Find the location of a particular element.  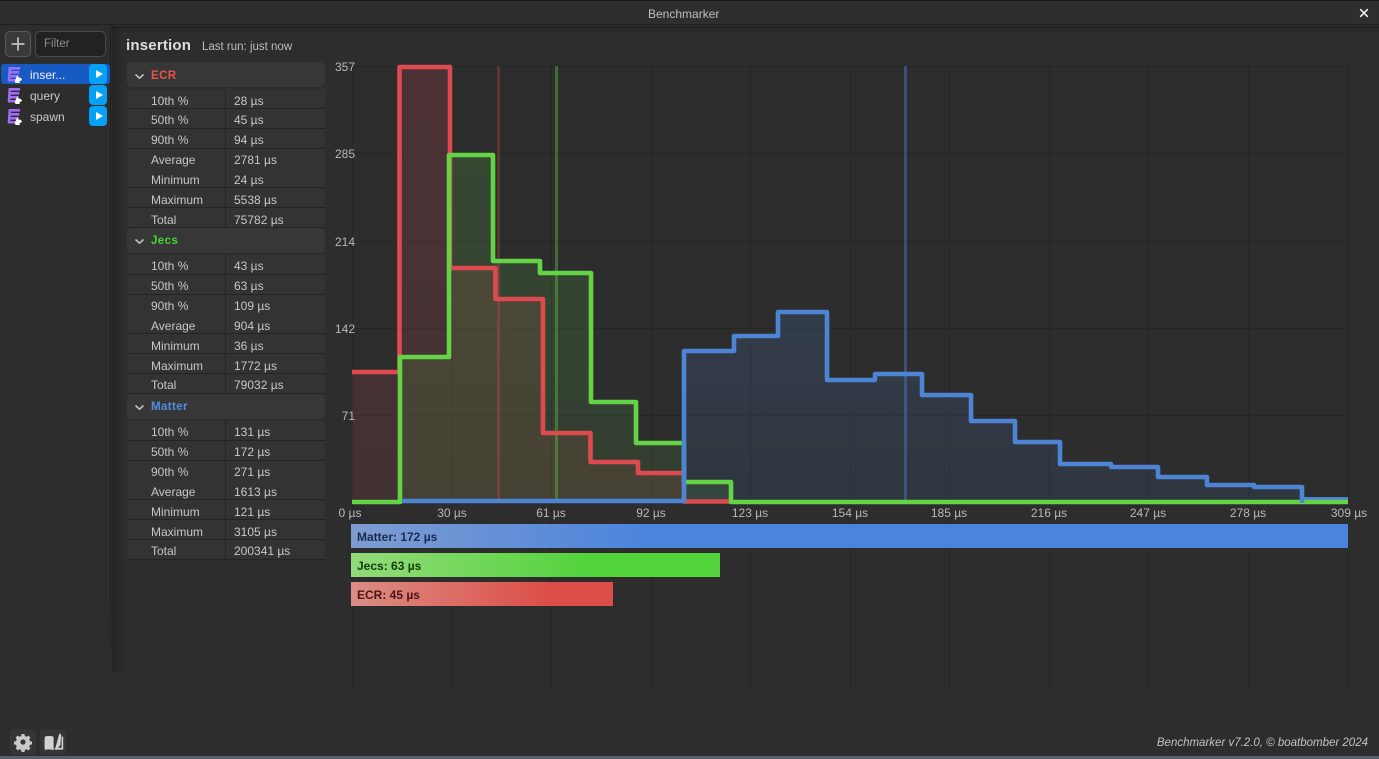

svg-text: 71 is located at coordinates (349, 416).